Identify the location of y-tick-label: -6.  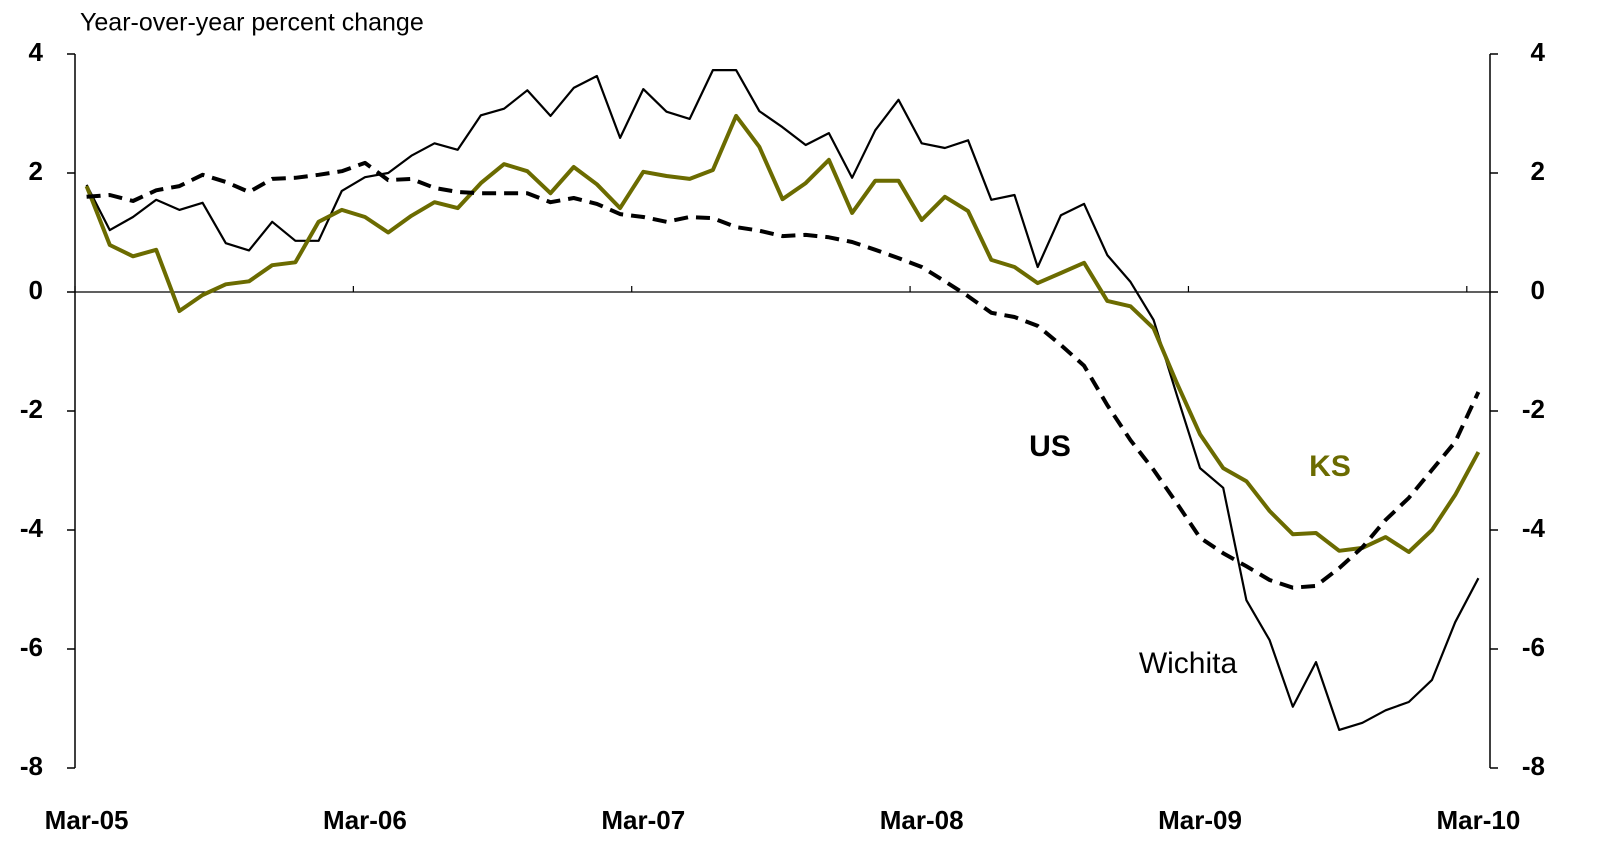
(31, 647).